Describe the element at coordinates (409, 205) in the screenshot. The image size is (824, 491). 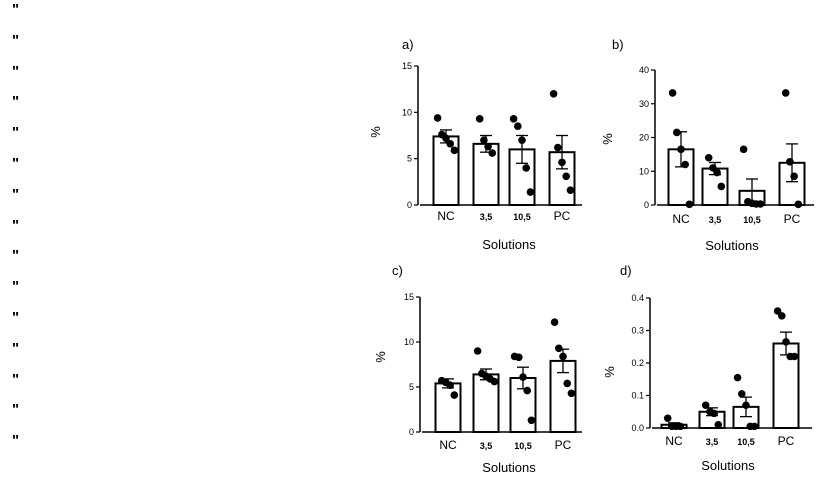
I see `y-tick-label: 0` at that location.